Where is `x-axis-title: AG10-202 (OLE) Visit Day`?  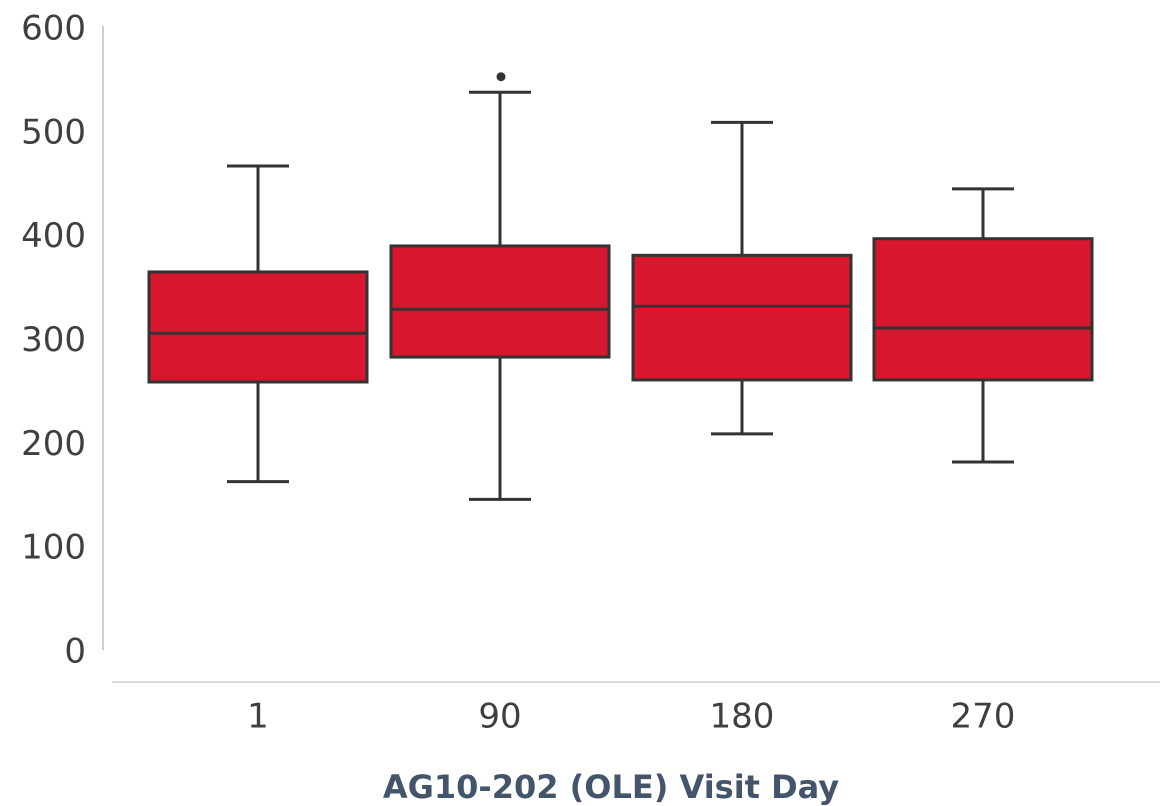 x-axis-title: AG10-202 (OLE) Visit Day is located at coordinates (611, 787).